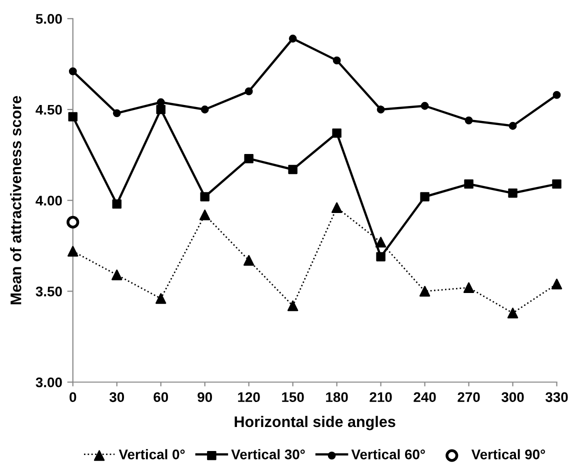 This screenshot has width=583, height=466. What do you see at coordinates (381, 397) in the screenshot?
I see `x-tick-label: 210` at bounding box center [381, 397].